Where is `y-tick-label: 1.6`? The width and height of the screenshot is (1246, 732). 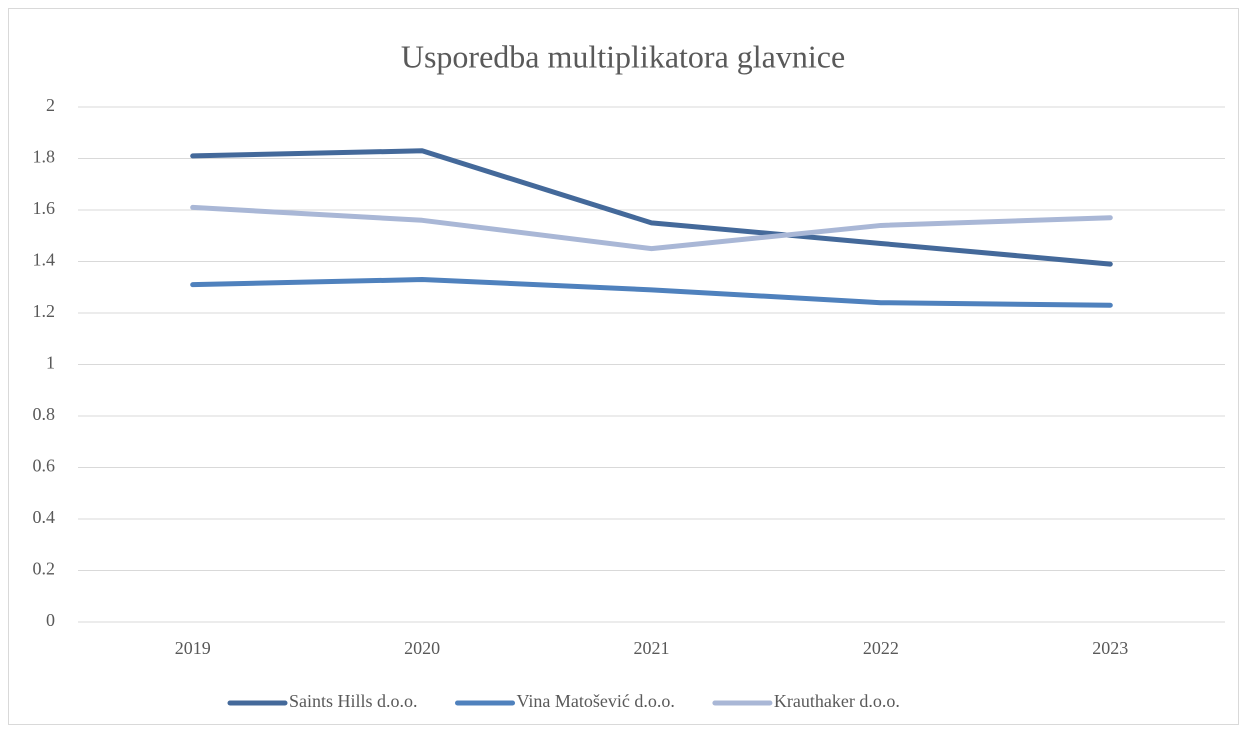
y-tick-label: 1.6 is located at coordinates (44, 208).